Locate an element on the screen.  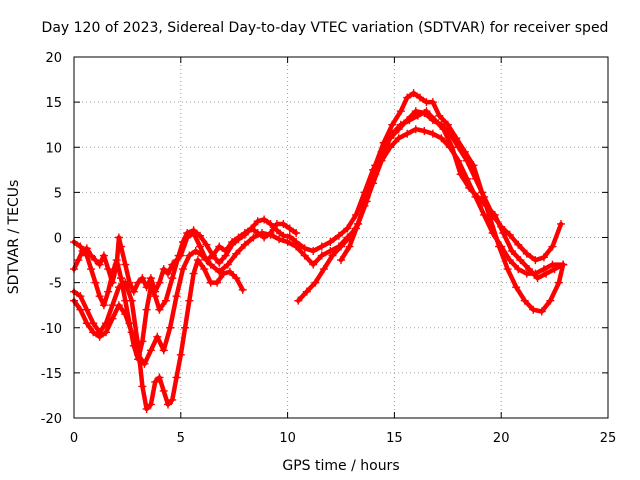
y-tick-label: 15 is located at coordinates (53, 103).